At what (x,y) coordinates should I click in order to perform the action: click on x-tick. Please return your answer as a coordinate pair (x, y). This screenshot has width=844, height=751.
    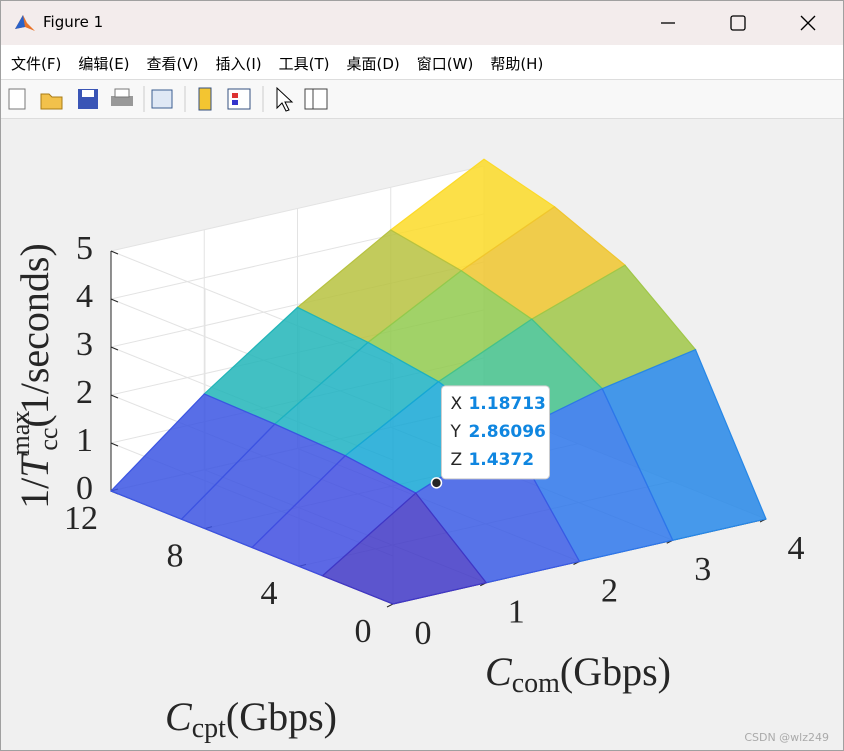
    Looking at the image, I should click on (390, 605).